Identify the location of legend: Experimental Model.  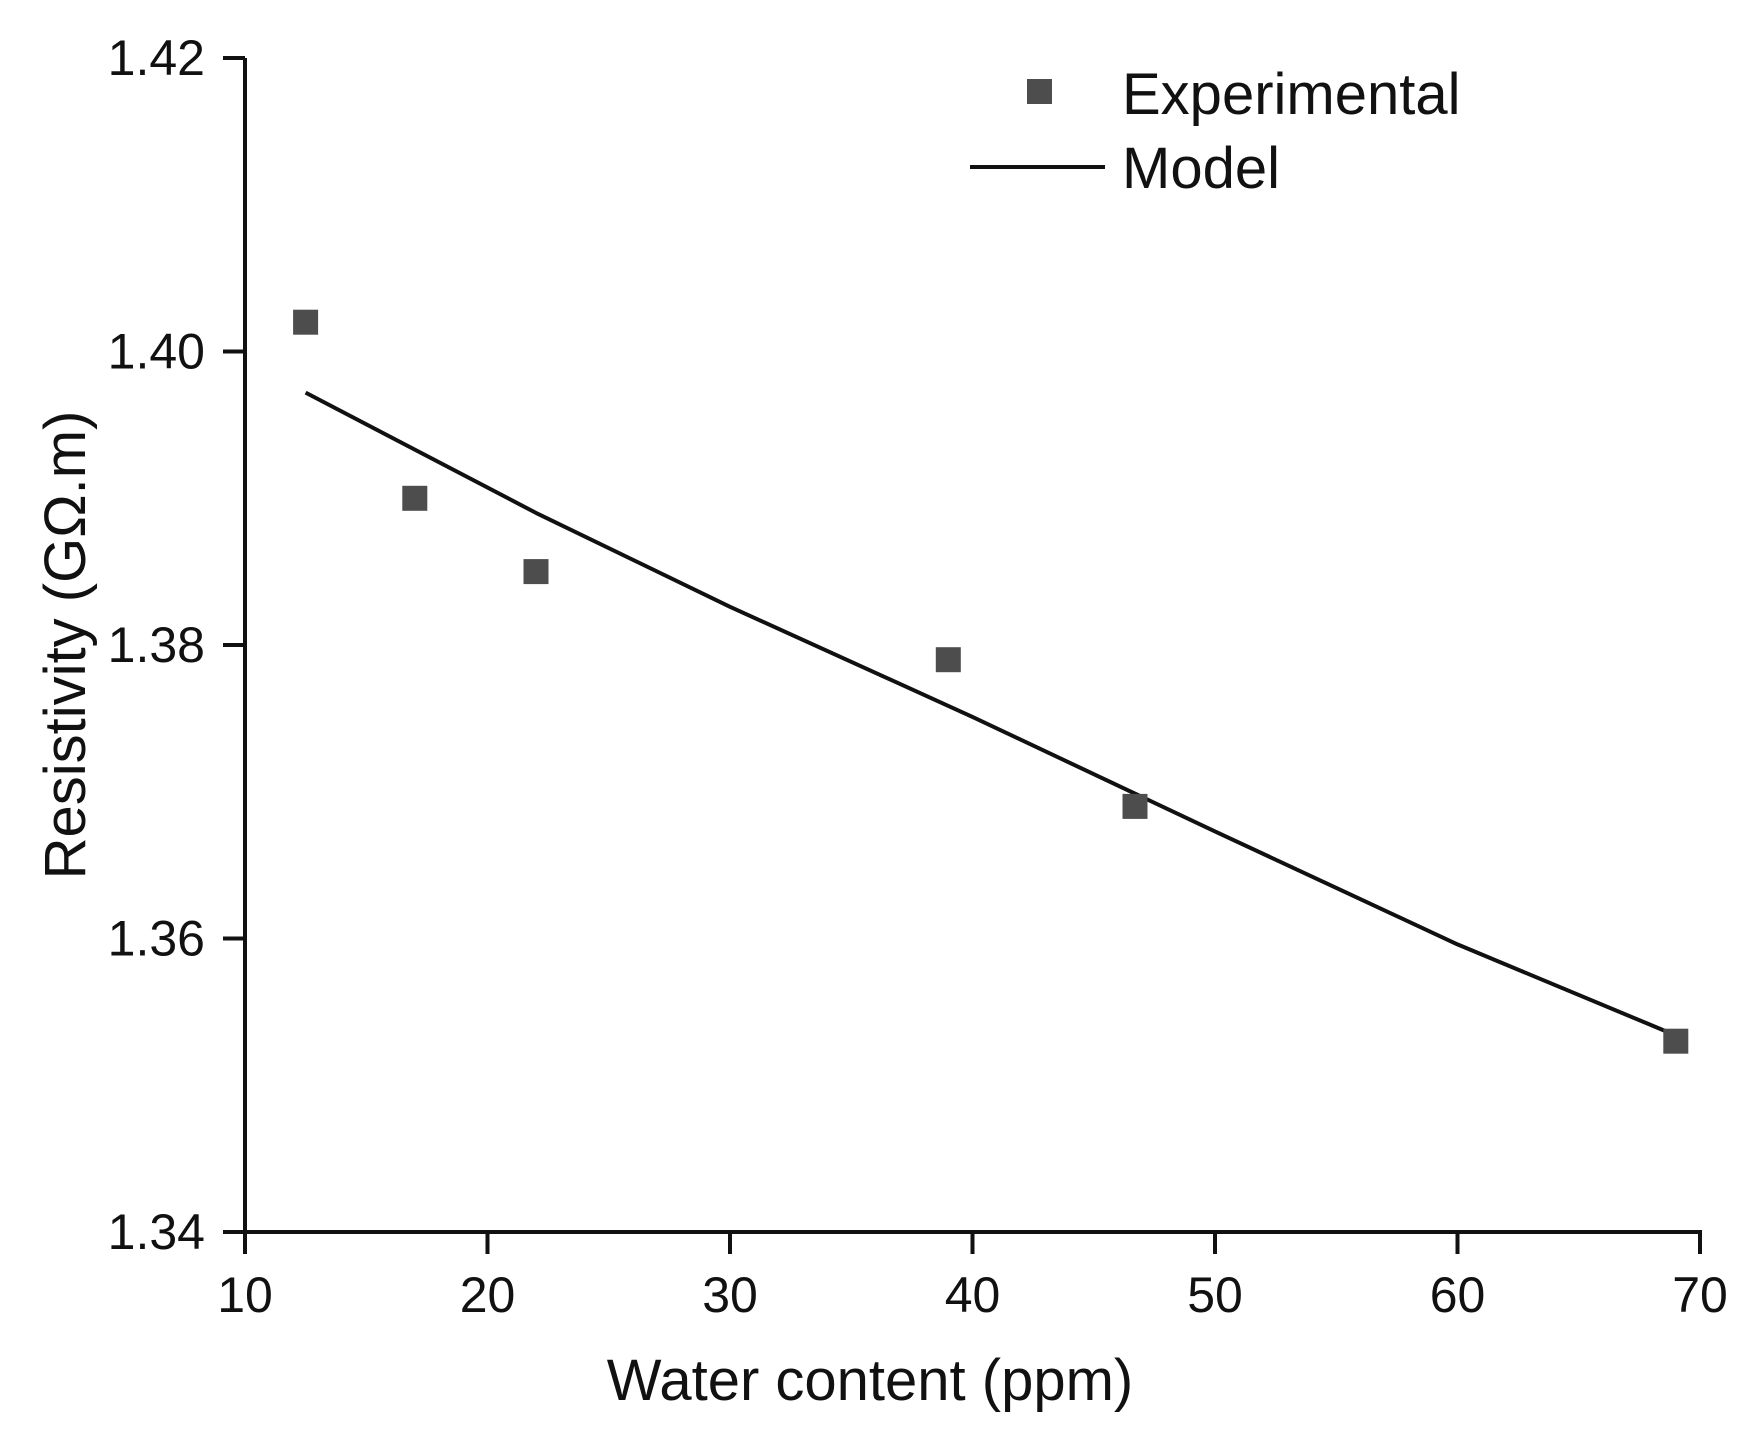
(1215, 131).